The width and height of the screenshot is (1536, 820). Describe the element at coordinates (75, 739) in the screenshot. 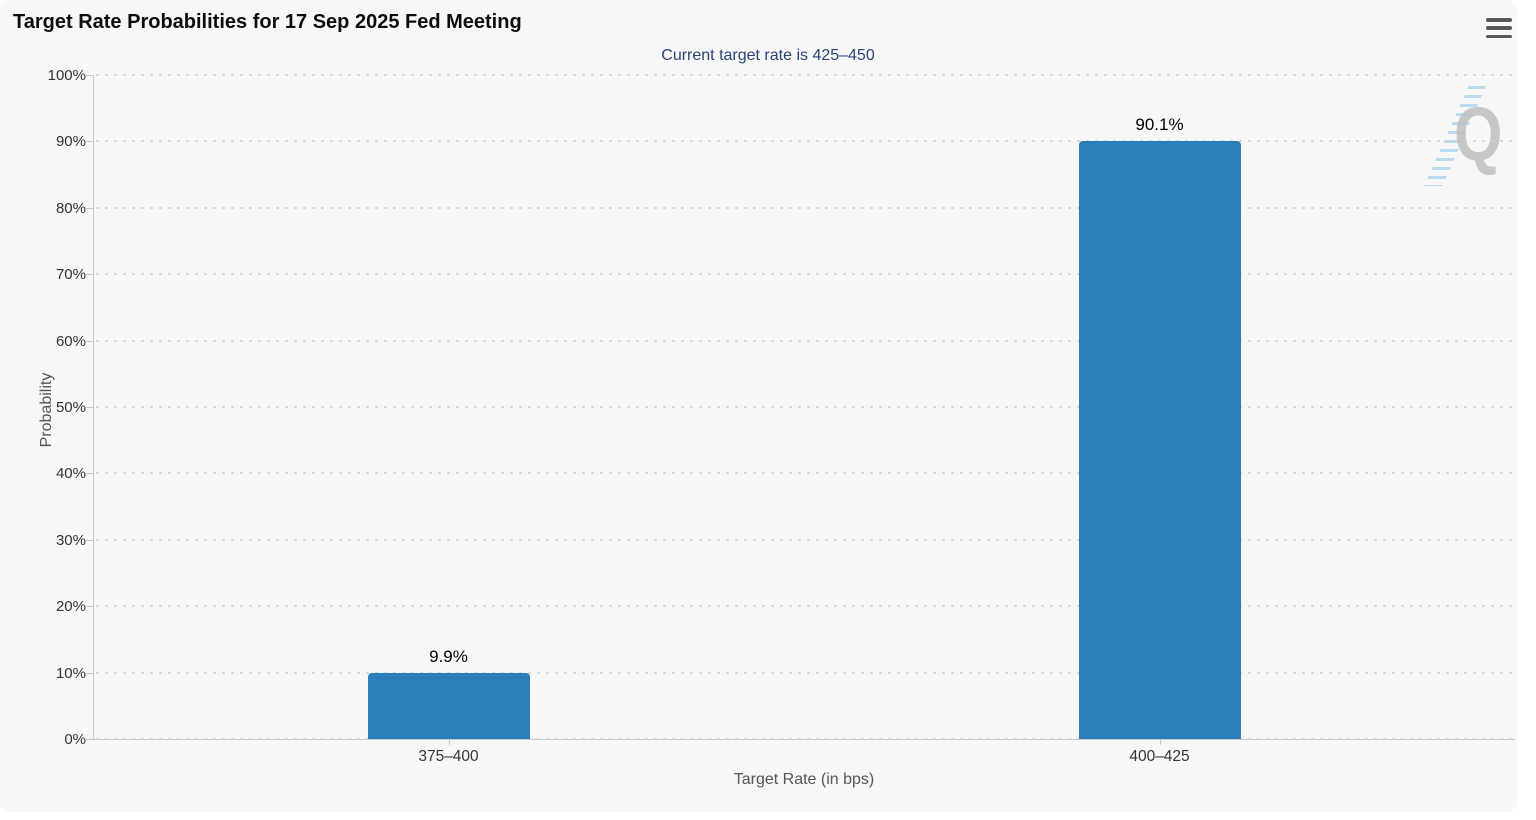

I see `y-tick-label: 0%` at that location.